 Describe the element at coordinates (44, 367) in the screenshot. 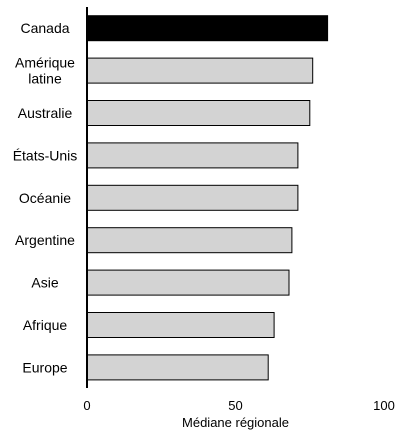

I see `category-label-8: Europe` at that location.